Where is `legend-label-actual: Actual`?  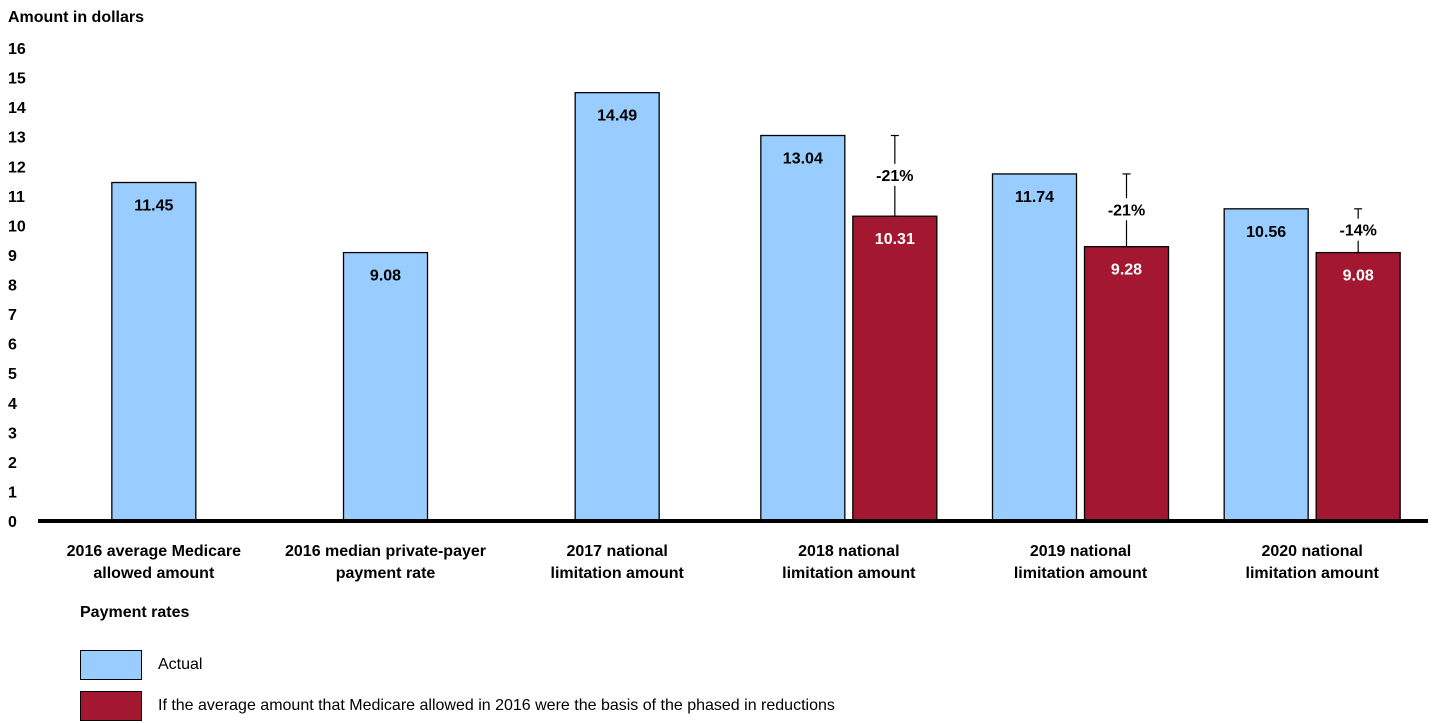 legend-label-actual: Actual is located at coordinates (180, 664).